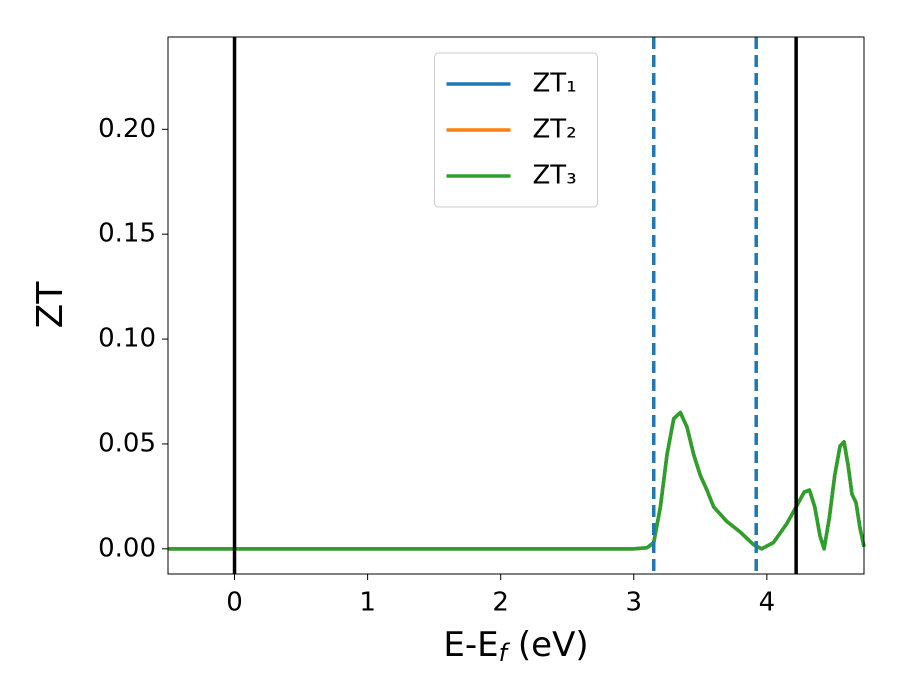  I want to click on y-axis-label: ZT, so click(50, 305).